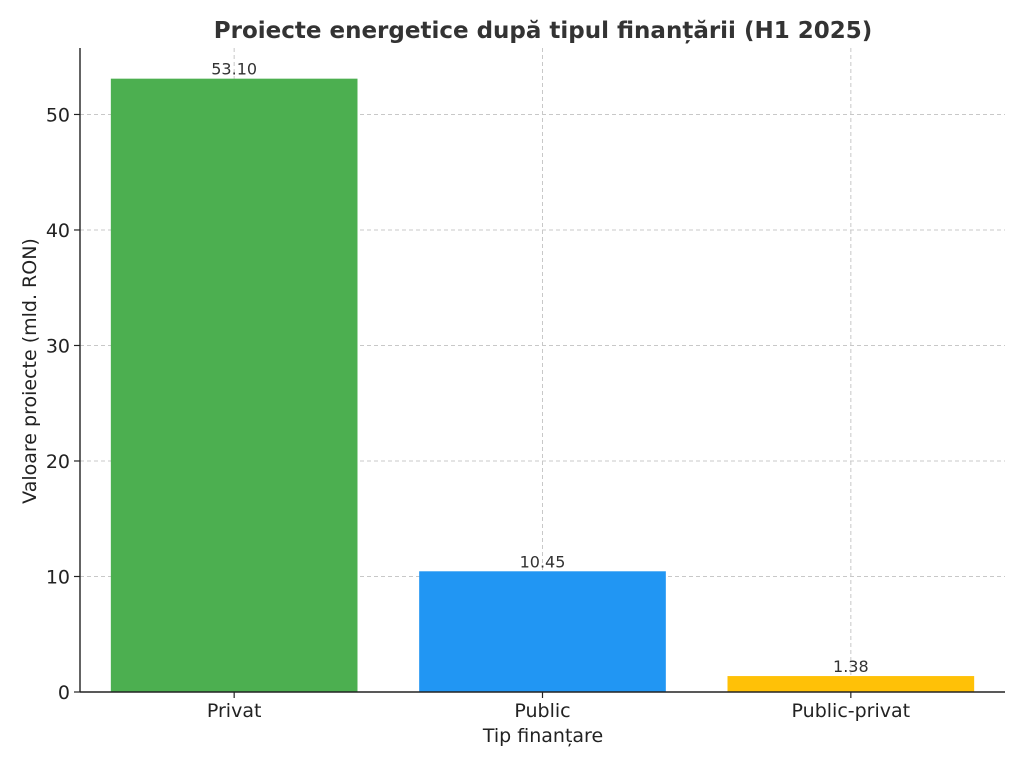  I want to click on y-axis-ticks: 0 10 20 30 40 50, so click(63, 404).